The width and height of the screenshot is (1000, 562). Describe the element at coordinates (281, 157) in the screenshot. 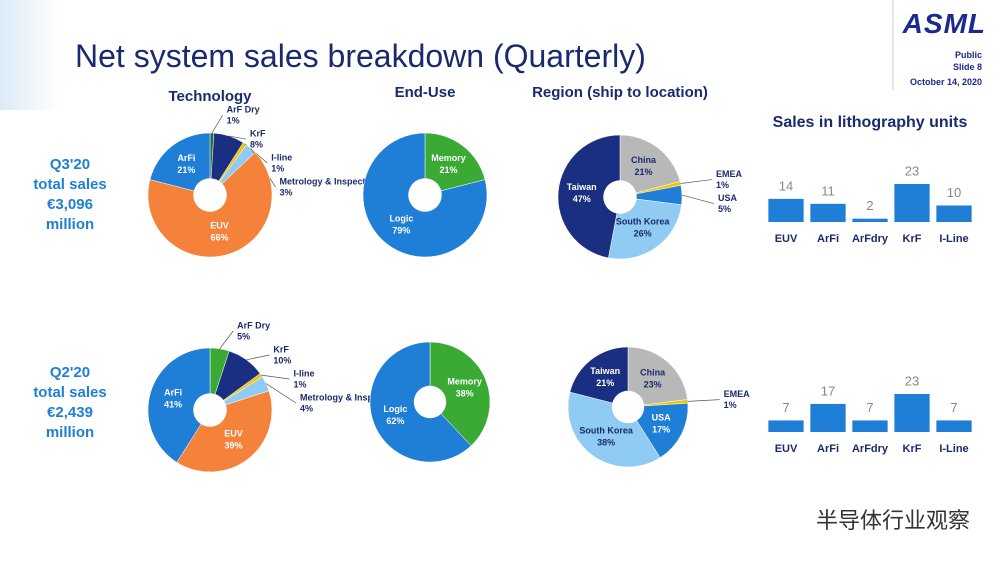

I see `slice-label: I-line` at that location.